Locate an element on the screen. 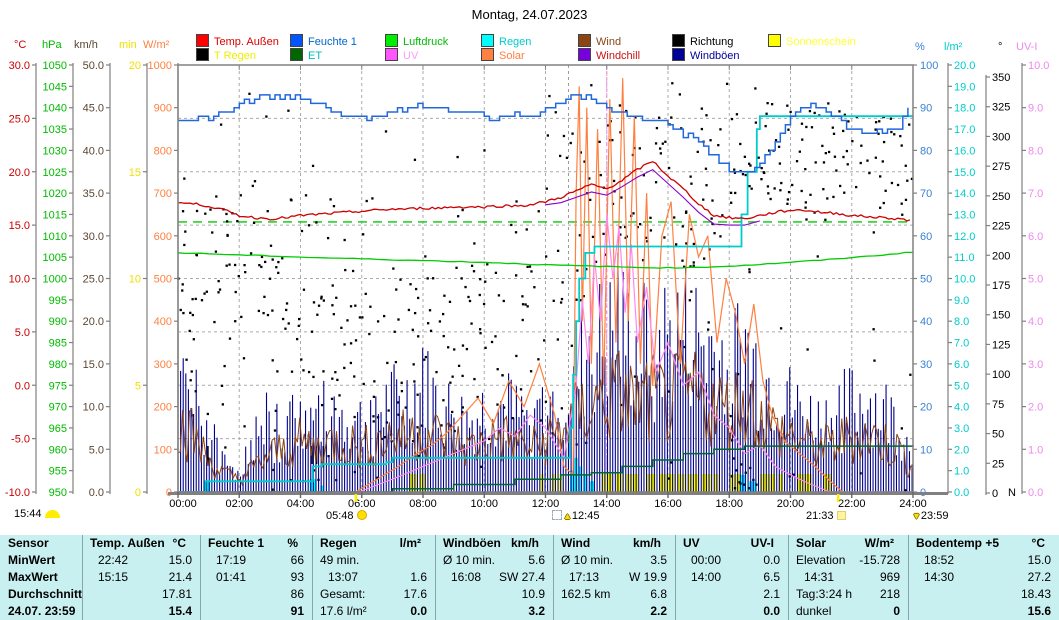  legend-item-solar: Solar is located at coordinates (503, 55).